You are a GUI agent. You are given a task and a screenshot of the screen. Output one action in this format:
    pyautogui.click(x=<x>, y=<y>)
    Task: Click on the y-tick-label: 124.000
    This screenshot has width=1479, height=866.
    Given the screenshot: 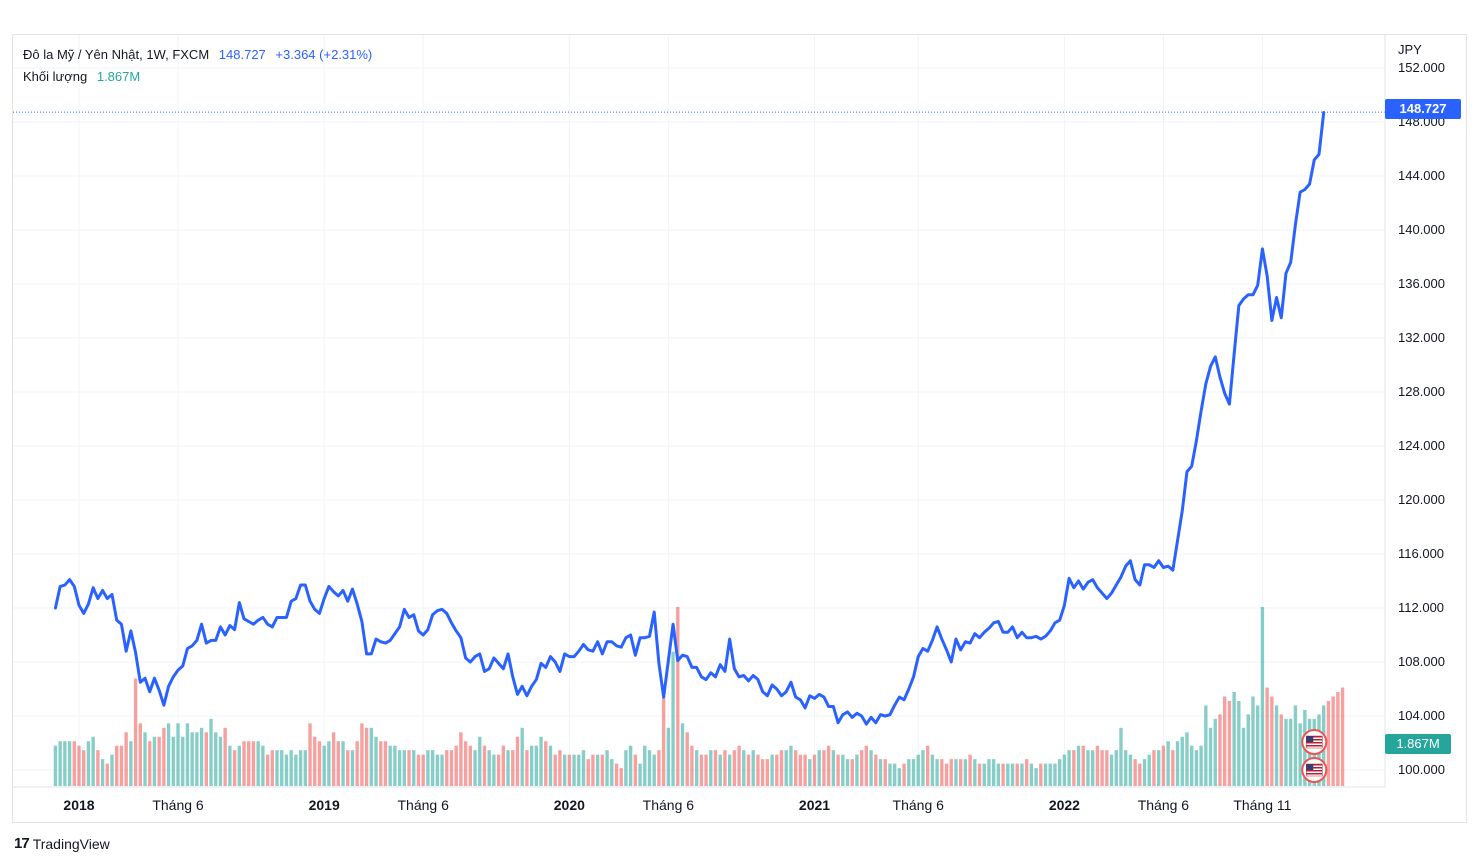 What is the action you would take?
    pyautogui.click(x=1421, y=445)
    